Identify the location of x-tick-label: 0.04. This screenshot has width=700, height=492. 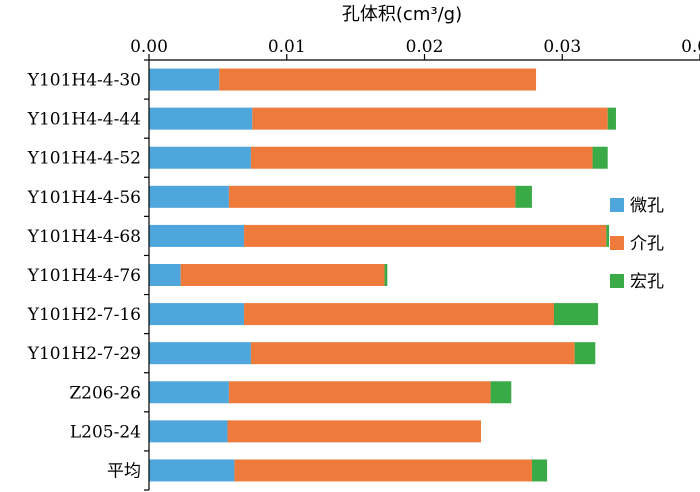
(690, 47).